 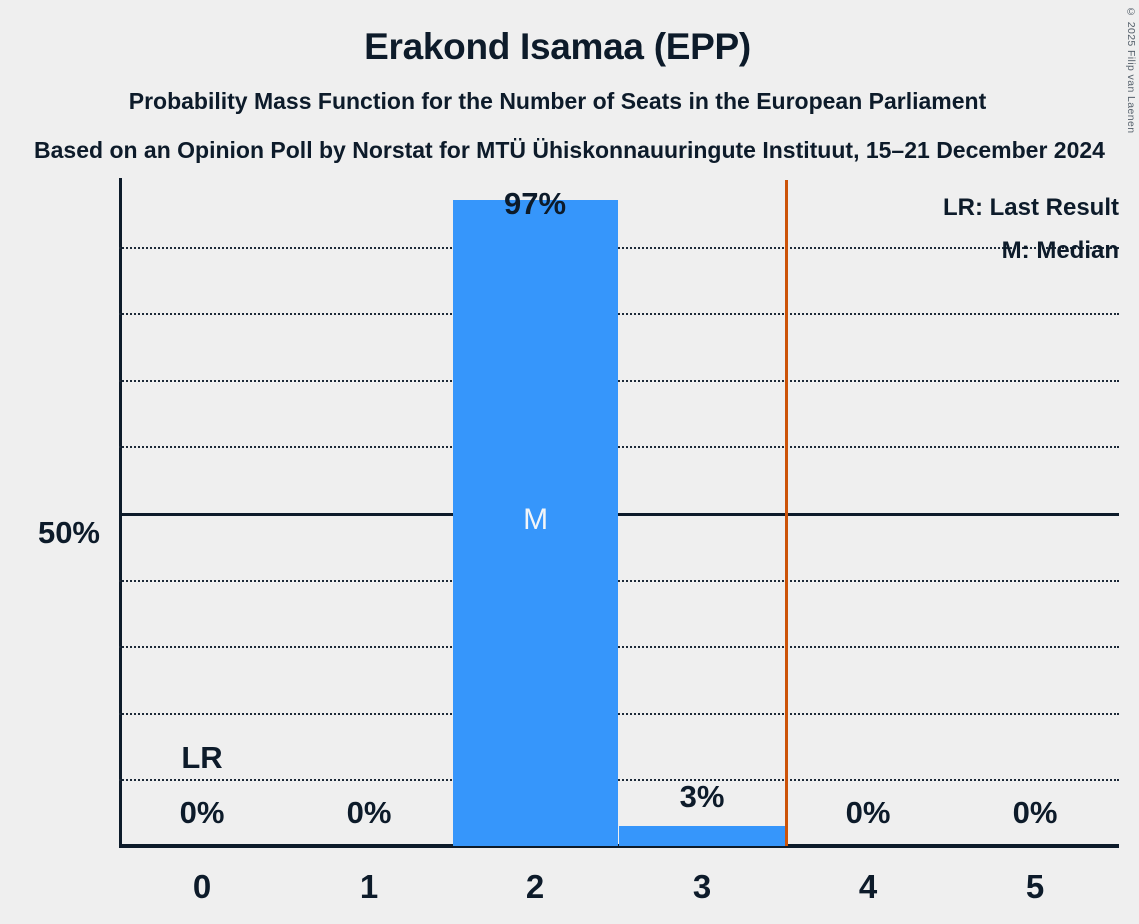 I want to click on x-tick-label-3: 3, so click(x=702, y=886).